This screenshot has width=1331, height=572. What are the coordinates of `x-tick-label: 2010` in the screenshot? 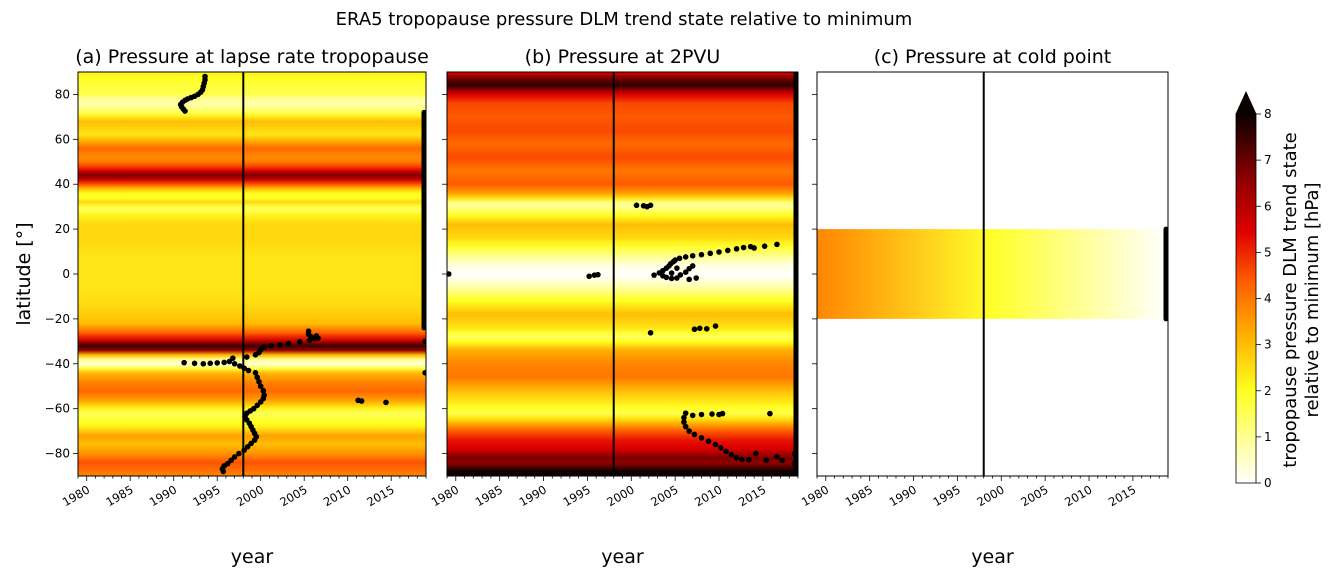 It's located at (337, 495).